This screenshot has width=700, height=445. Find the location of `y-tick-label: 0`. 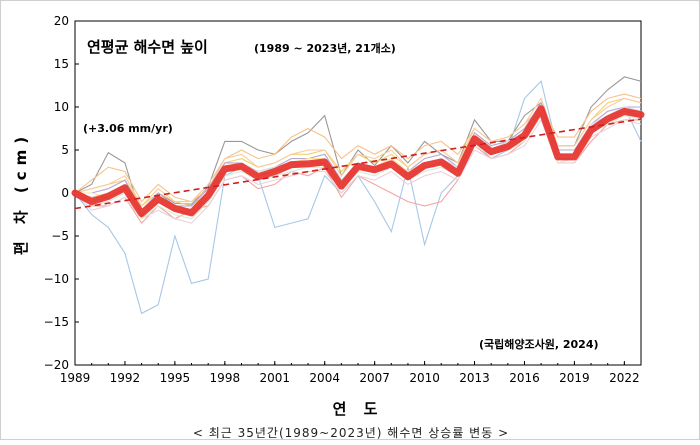

y-tick-label: 0 is located at coordinates (65, 193).